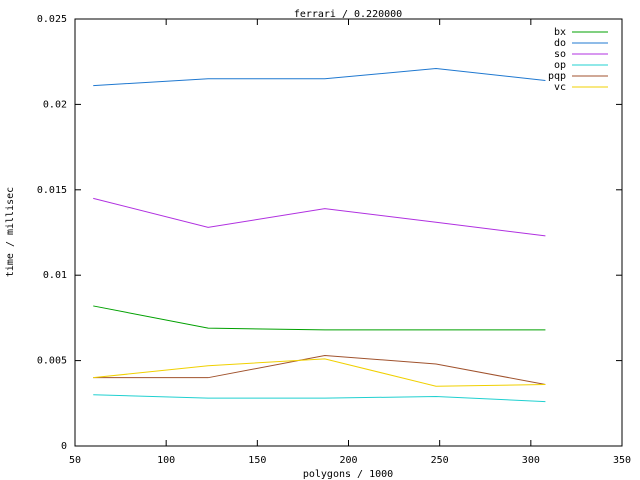  Describe the element at coordinates (560, 32) in the screenshot. I see `legend-label: bx` at that location.